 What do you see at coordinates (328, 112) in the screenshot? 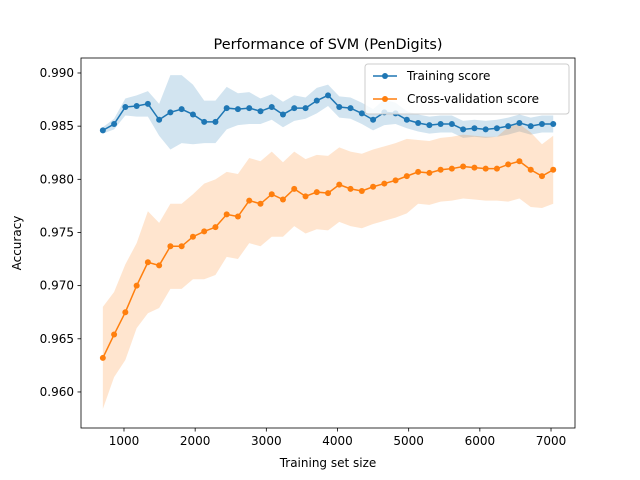
I see `std-band` at bounding box center [328, 112].